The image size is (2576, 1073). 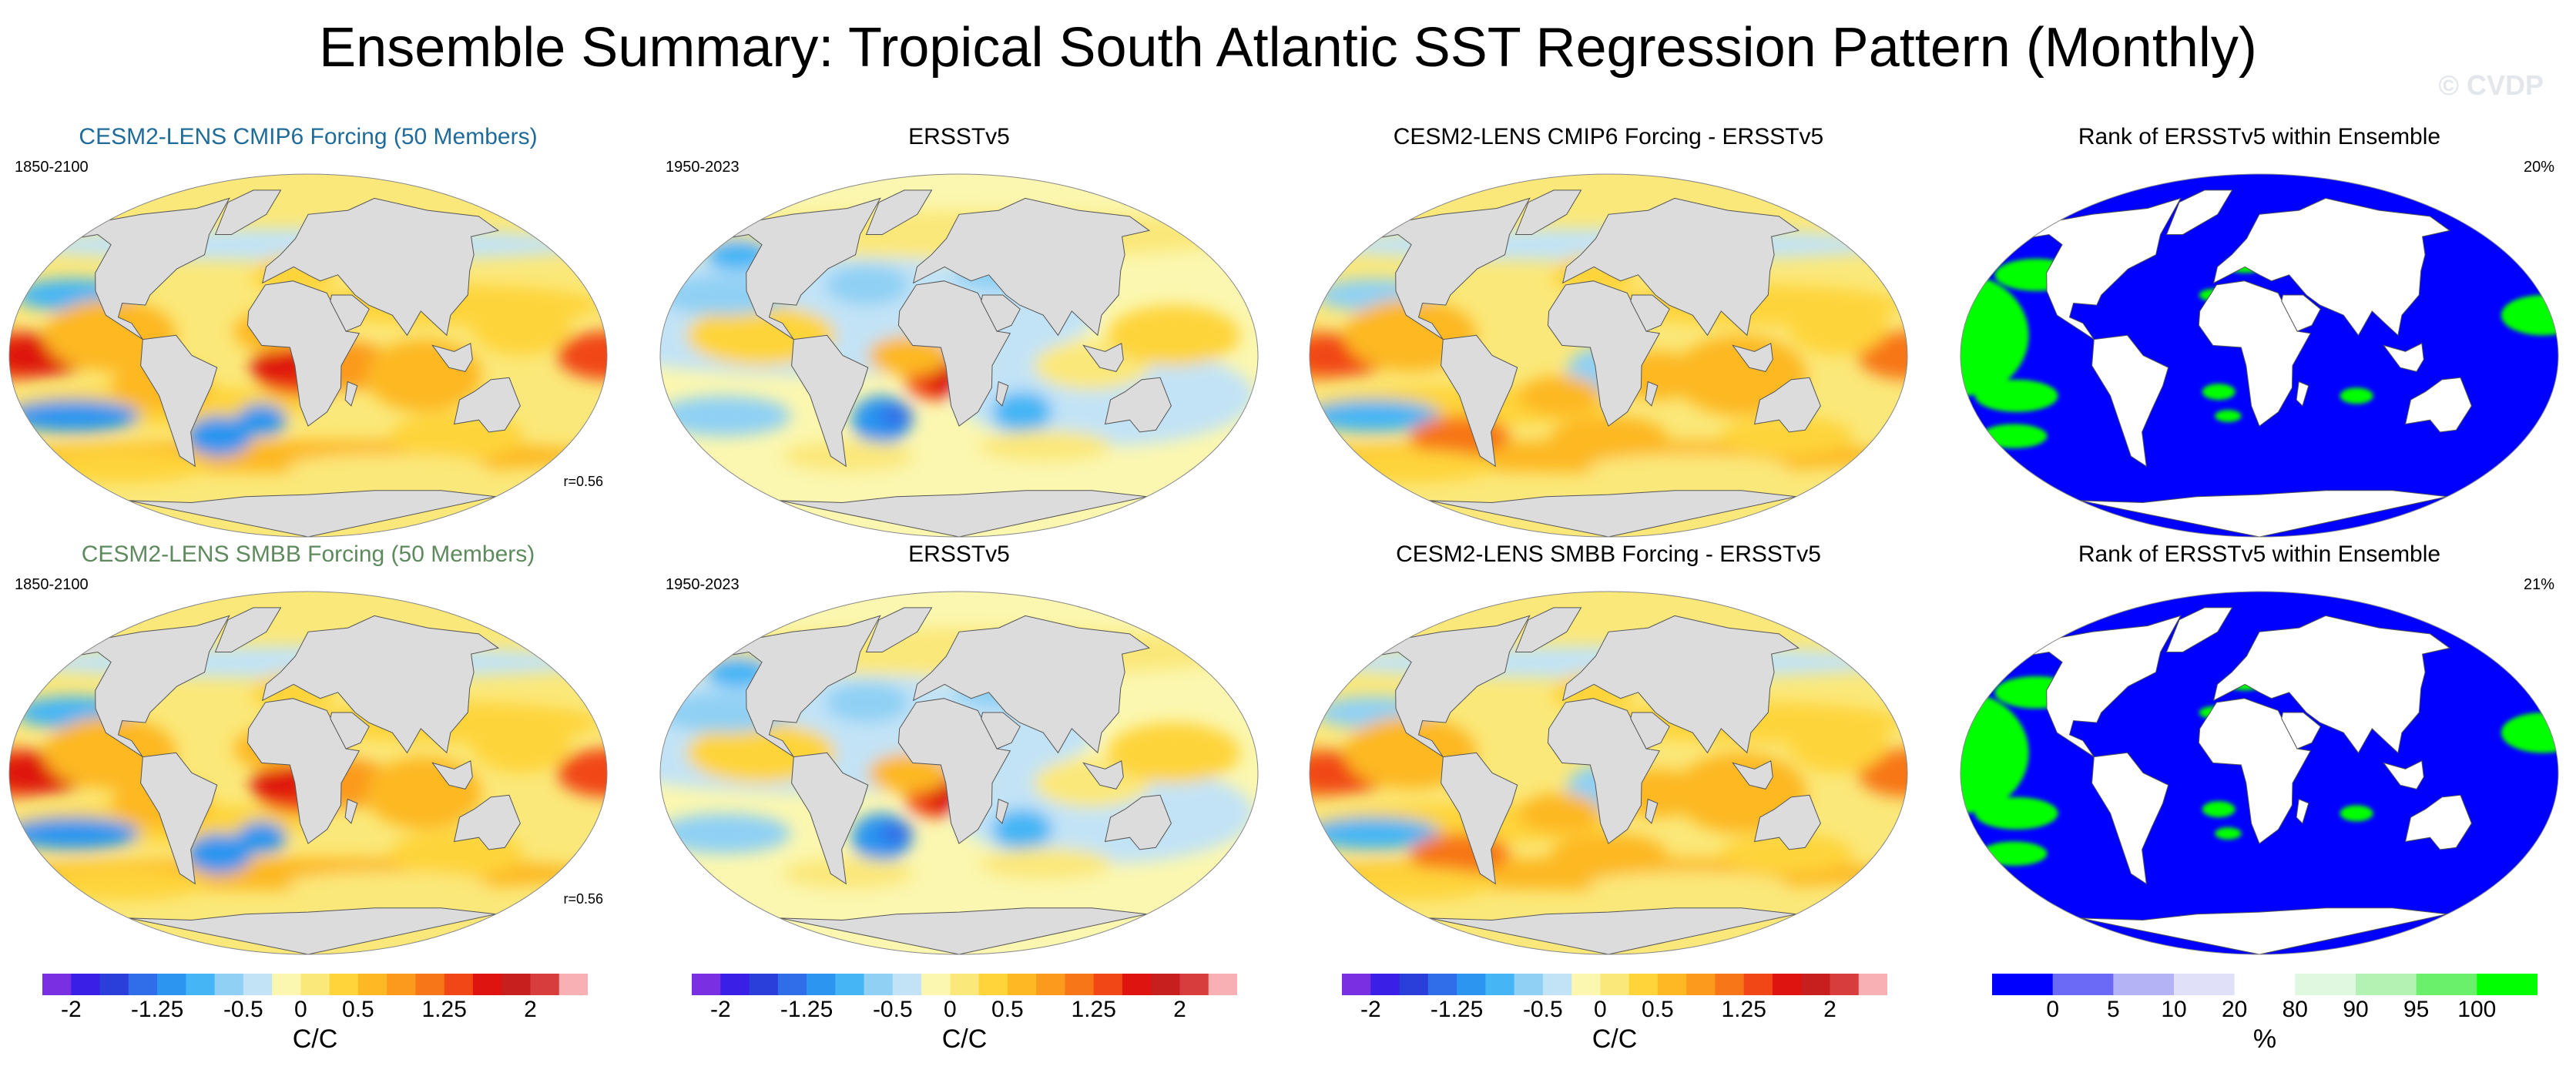 I want to click on panel-rank-smbb: Rank of ERSSTv5 within Ensemble 21%, so click(x=2259, y=747).